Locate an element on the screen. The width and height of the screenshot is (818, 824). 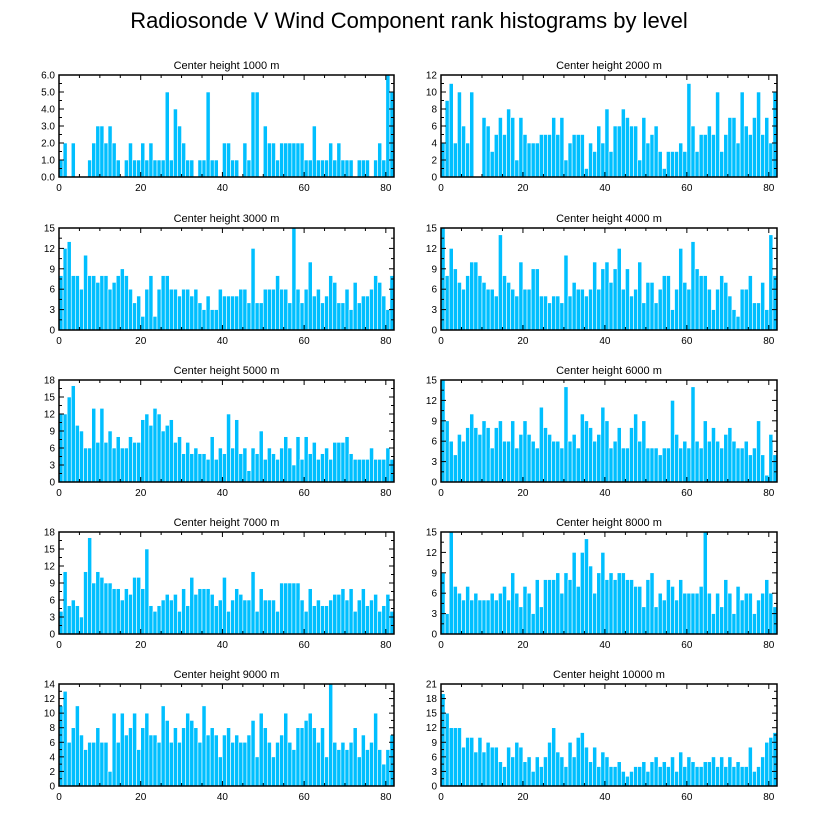
y-tick-label: 9 is located at coordinates (52, 584).